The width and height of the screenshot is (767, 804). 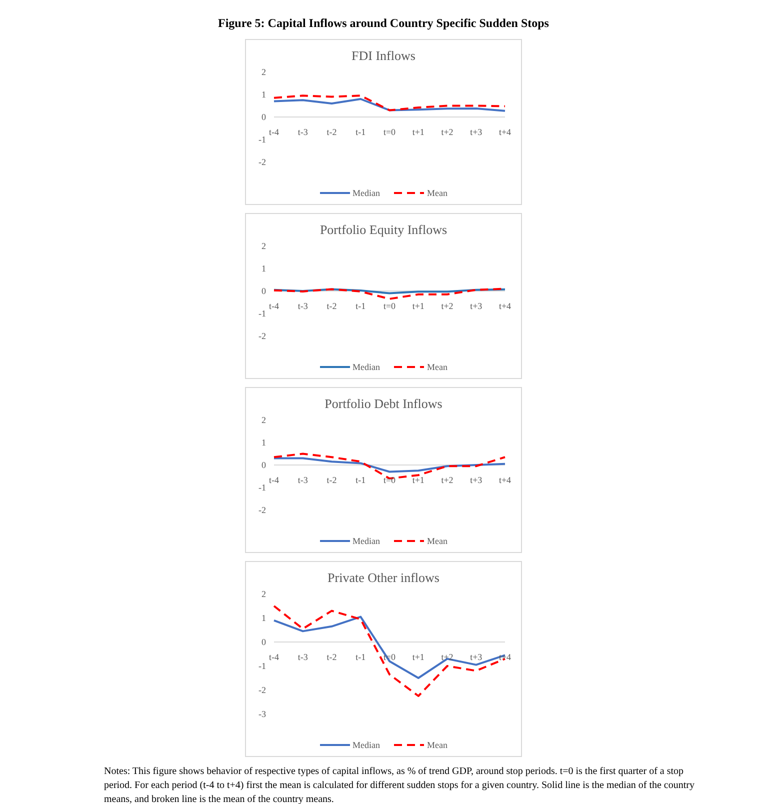 What do you see at coordinates (262, 714) in the screenshot?
I see `y-tick-label: -3` at bounding box center [262, 714].